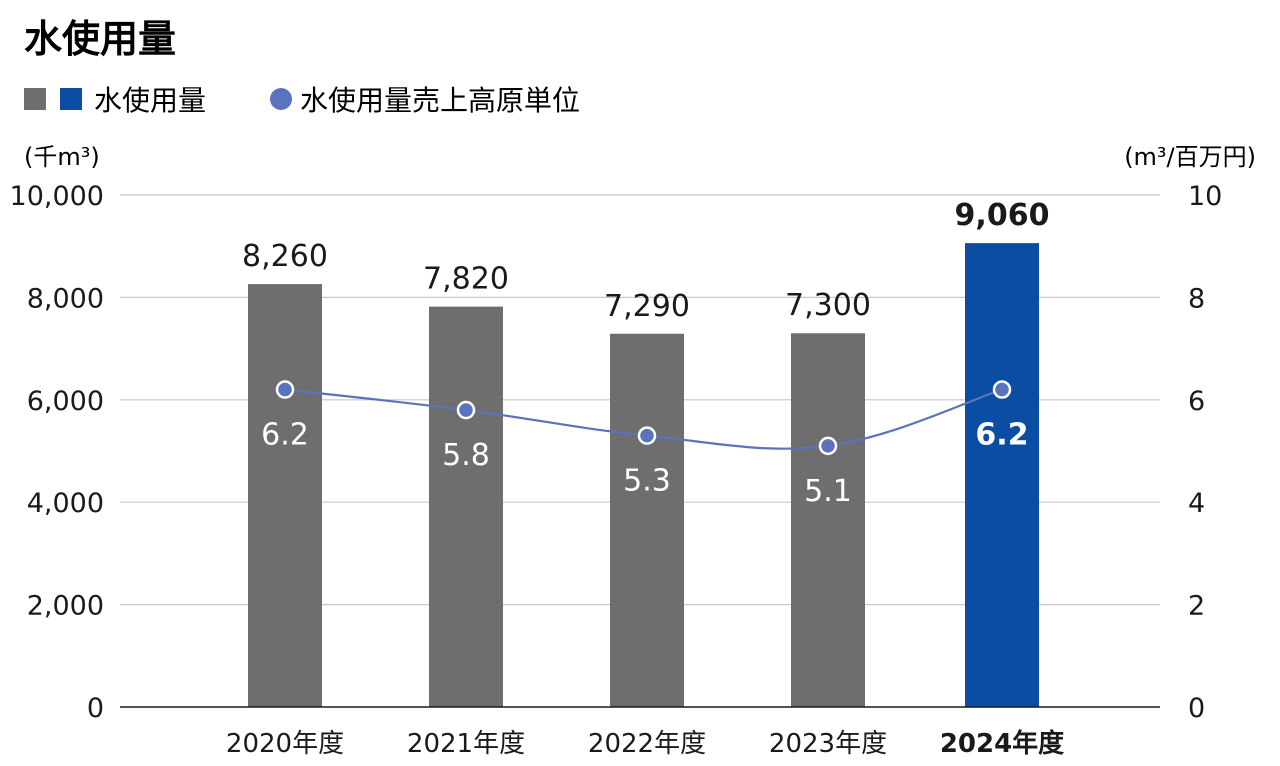 The width and height of the screenshot is (1280, 766). What do you see at coordinates (95, 708) in the screenshot?
I see `y-left-tick-label: 0` at bounding box center [95, 708].